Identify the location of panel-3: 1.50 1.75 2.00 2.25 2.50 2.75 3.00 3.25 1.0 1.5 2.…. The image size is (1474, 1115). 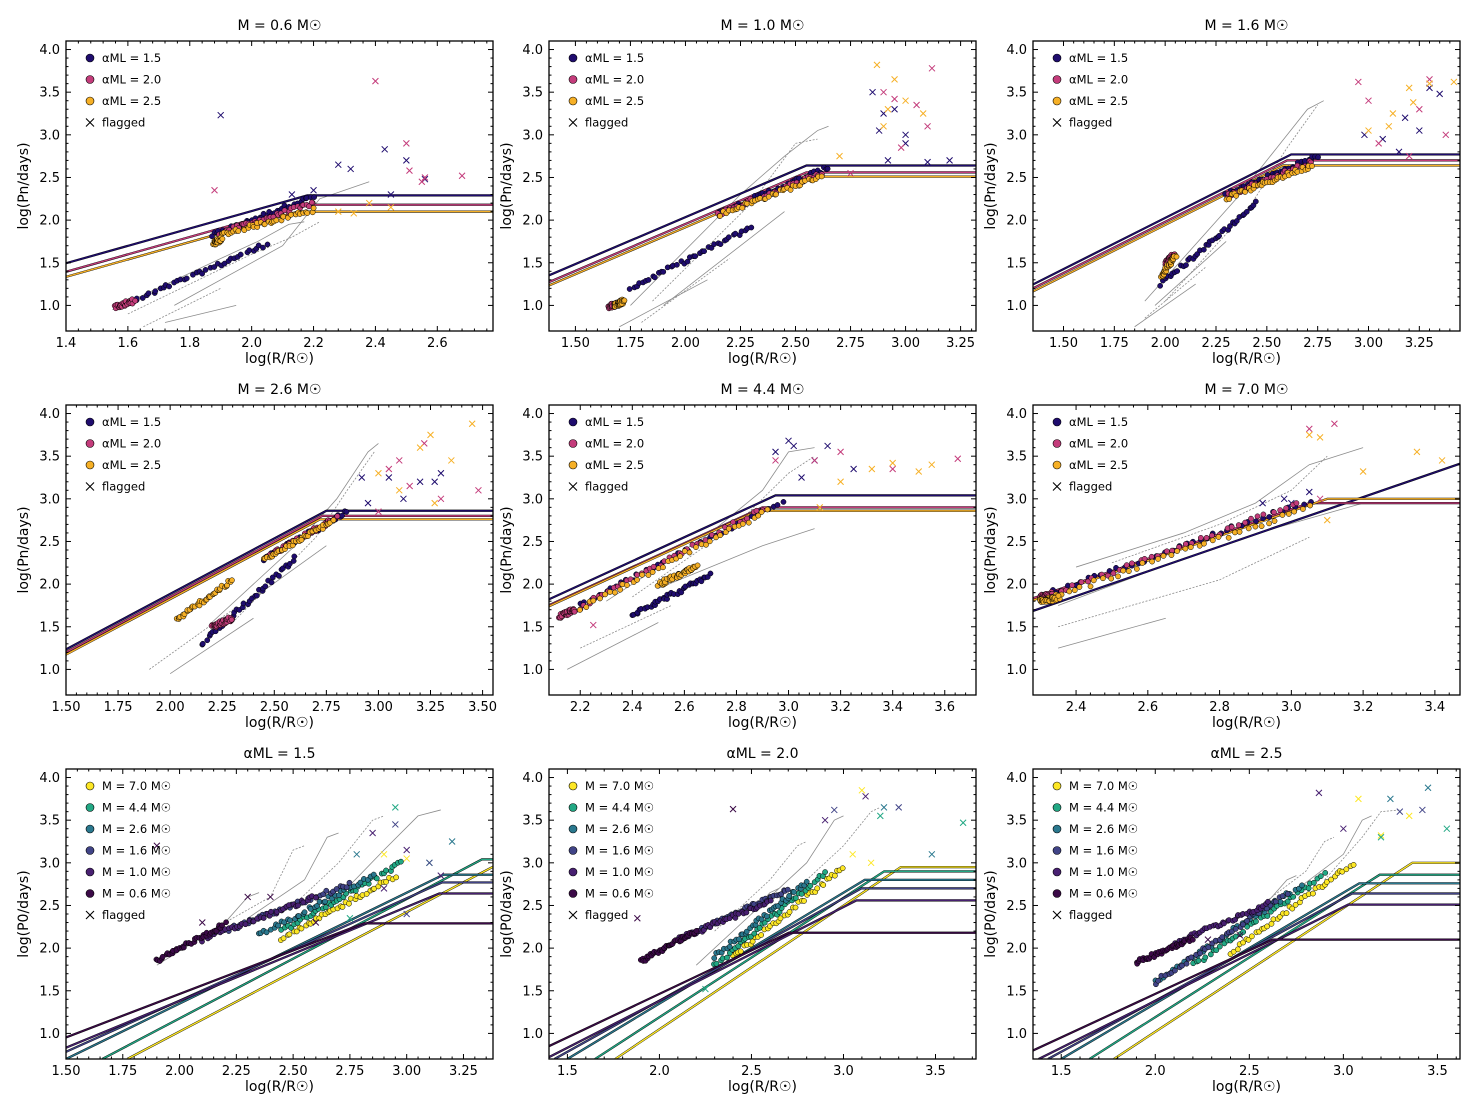
(1222, 192).